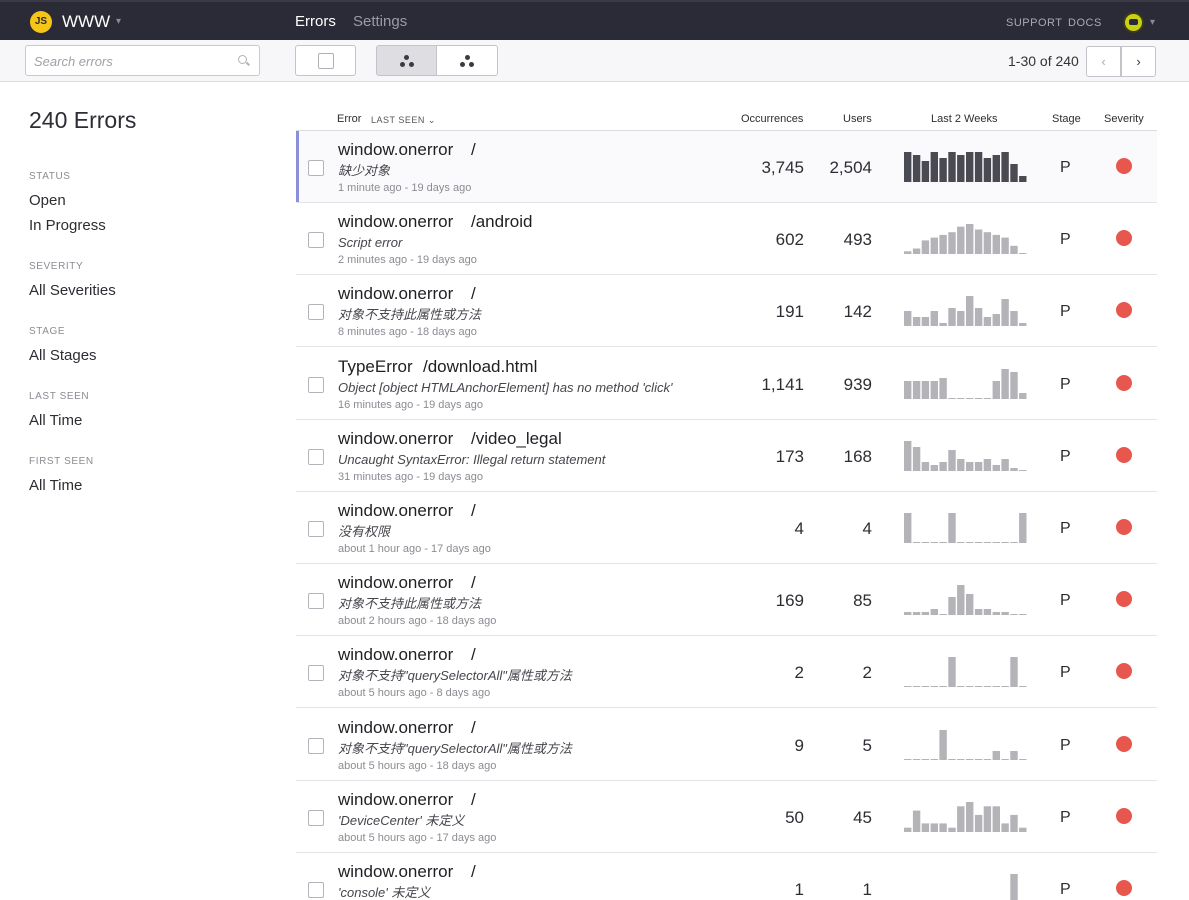  I want to click on filter-stage-all: All Stages, so click(63, 355).